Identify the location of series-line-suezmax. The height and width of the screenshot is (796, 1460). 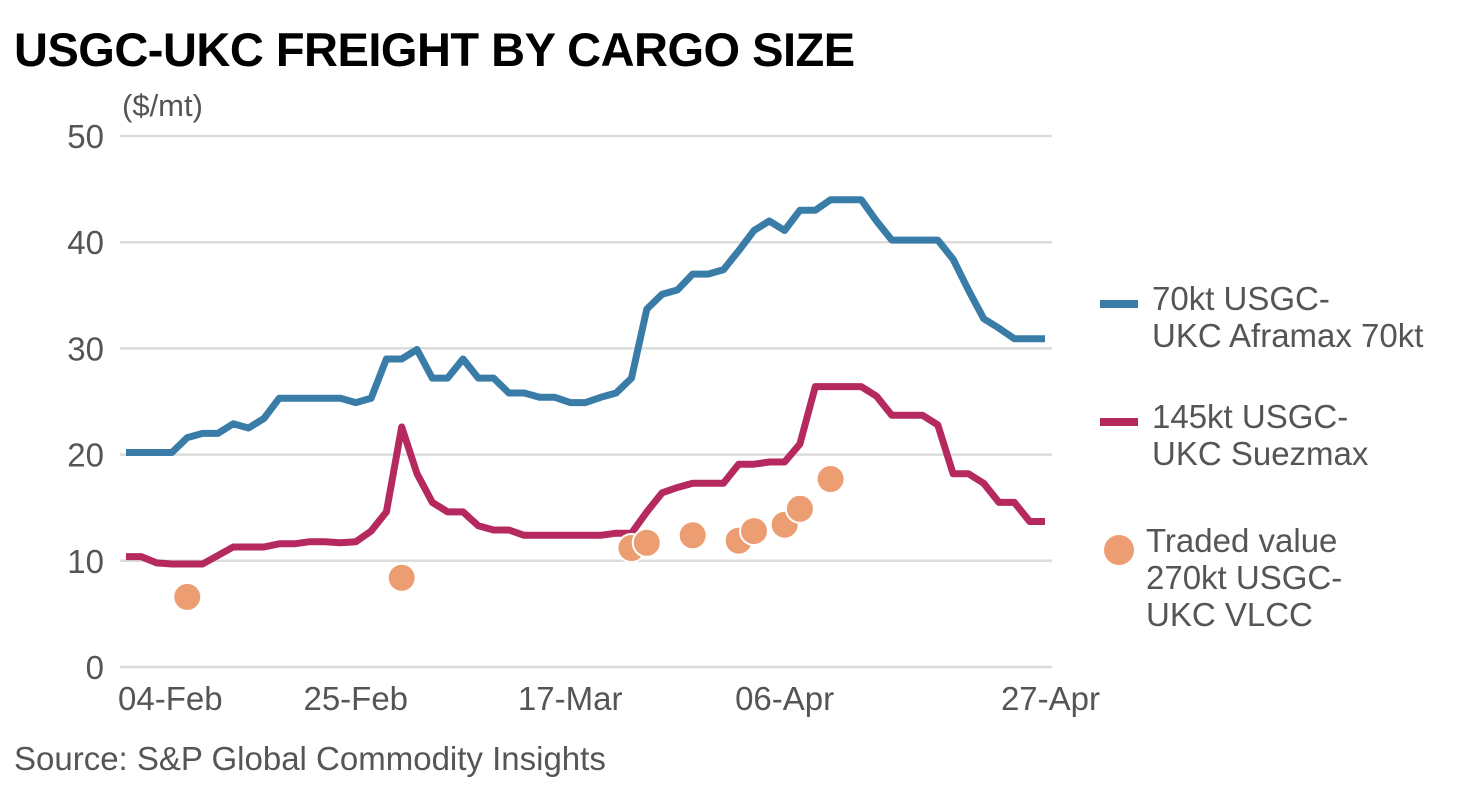
(585, 475).